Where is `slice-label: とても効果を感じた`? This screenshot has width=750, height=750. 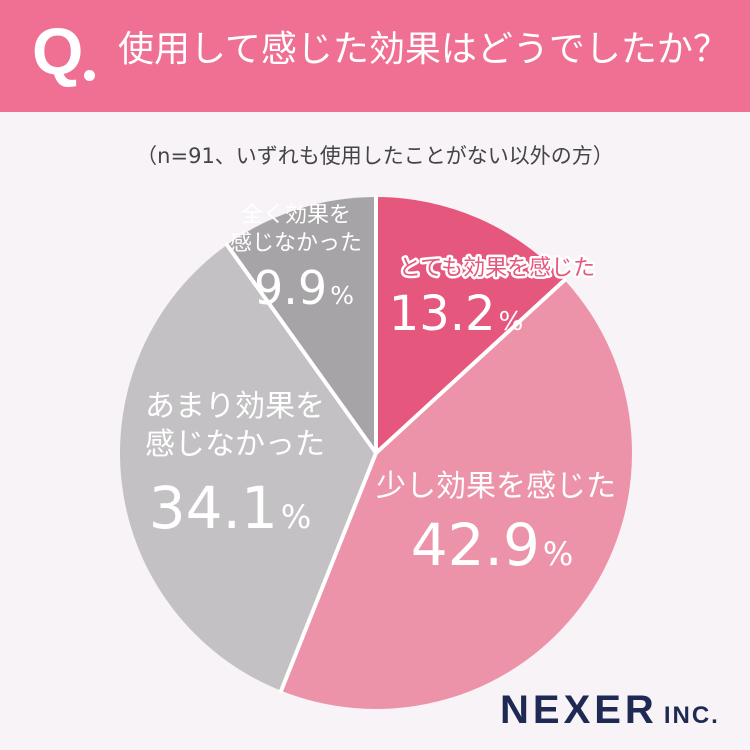
slice-label: とても効果を感じた is located at coordinates (497, 268).